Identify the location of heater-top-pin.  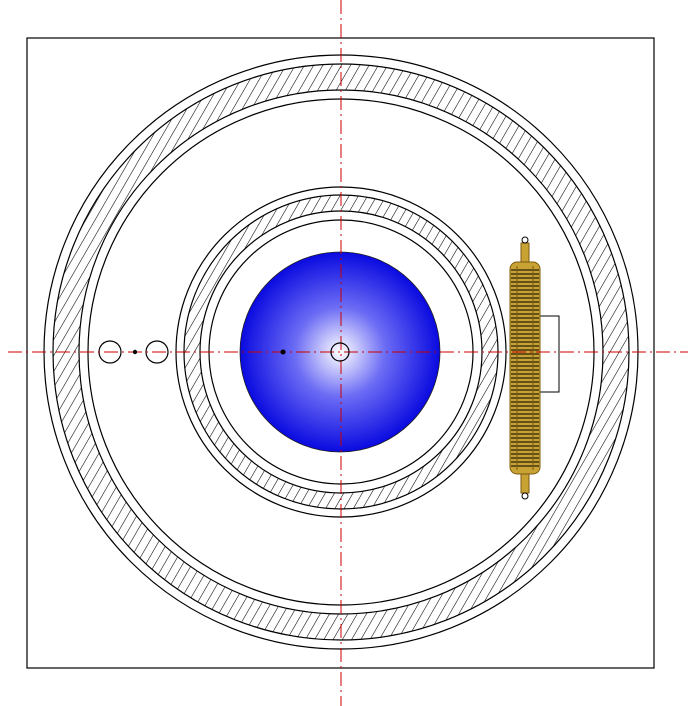
(525, 240).